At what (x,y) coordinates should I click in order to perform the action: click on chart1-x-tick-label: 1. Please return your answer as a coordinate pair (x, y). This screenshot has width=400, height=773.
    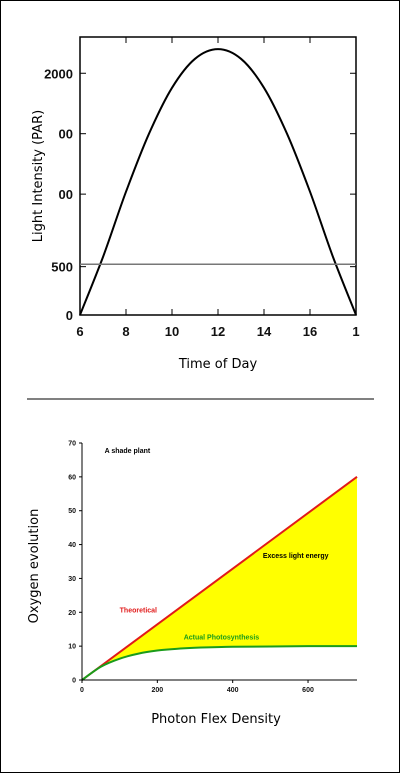
    Looking at the image, I should click on (355, 331).